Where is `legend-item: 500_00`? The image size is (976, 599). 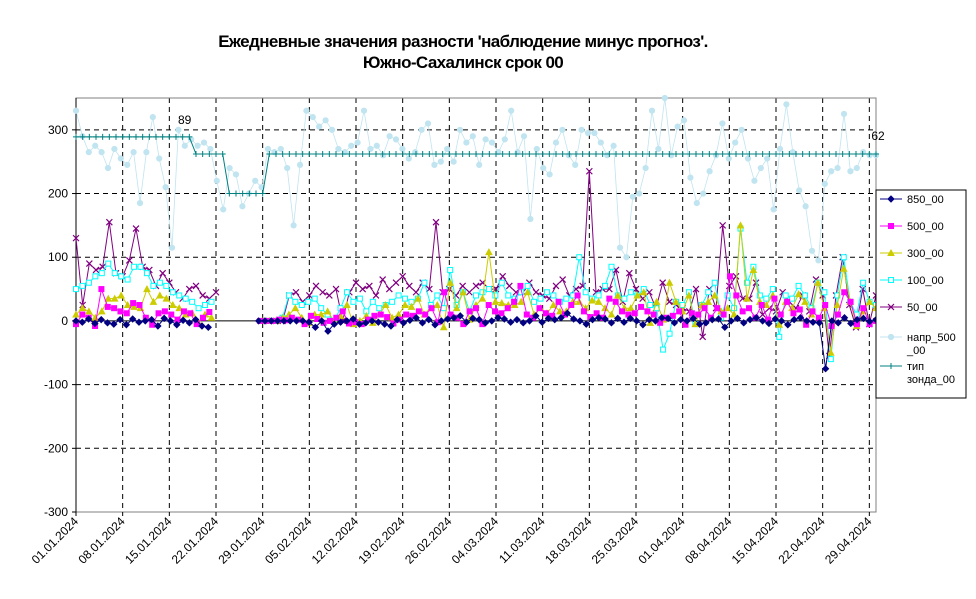
legend-item: 500_00 is located at coordinates (912, 227).